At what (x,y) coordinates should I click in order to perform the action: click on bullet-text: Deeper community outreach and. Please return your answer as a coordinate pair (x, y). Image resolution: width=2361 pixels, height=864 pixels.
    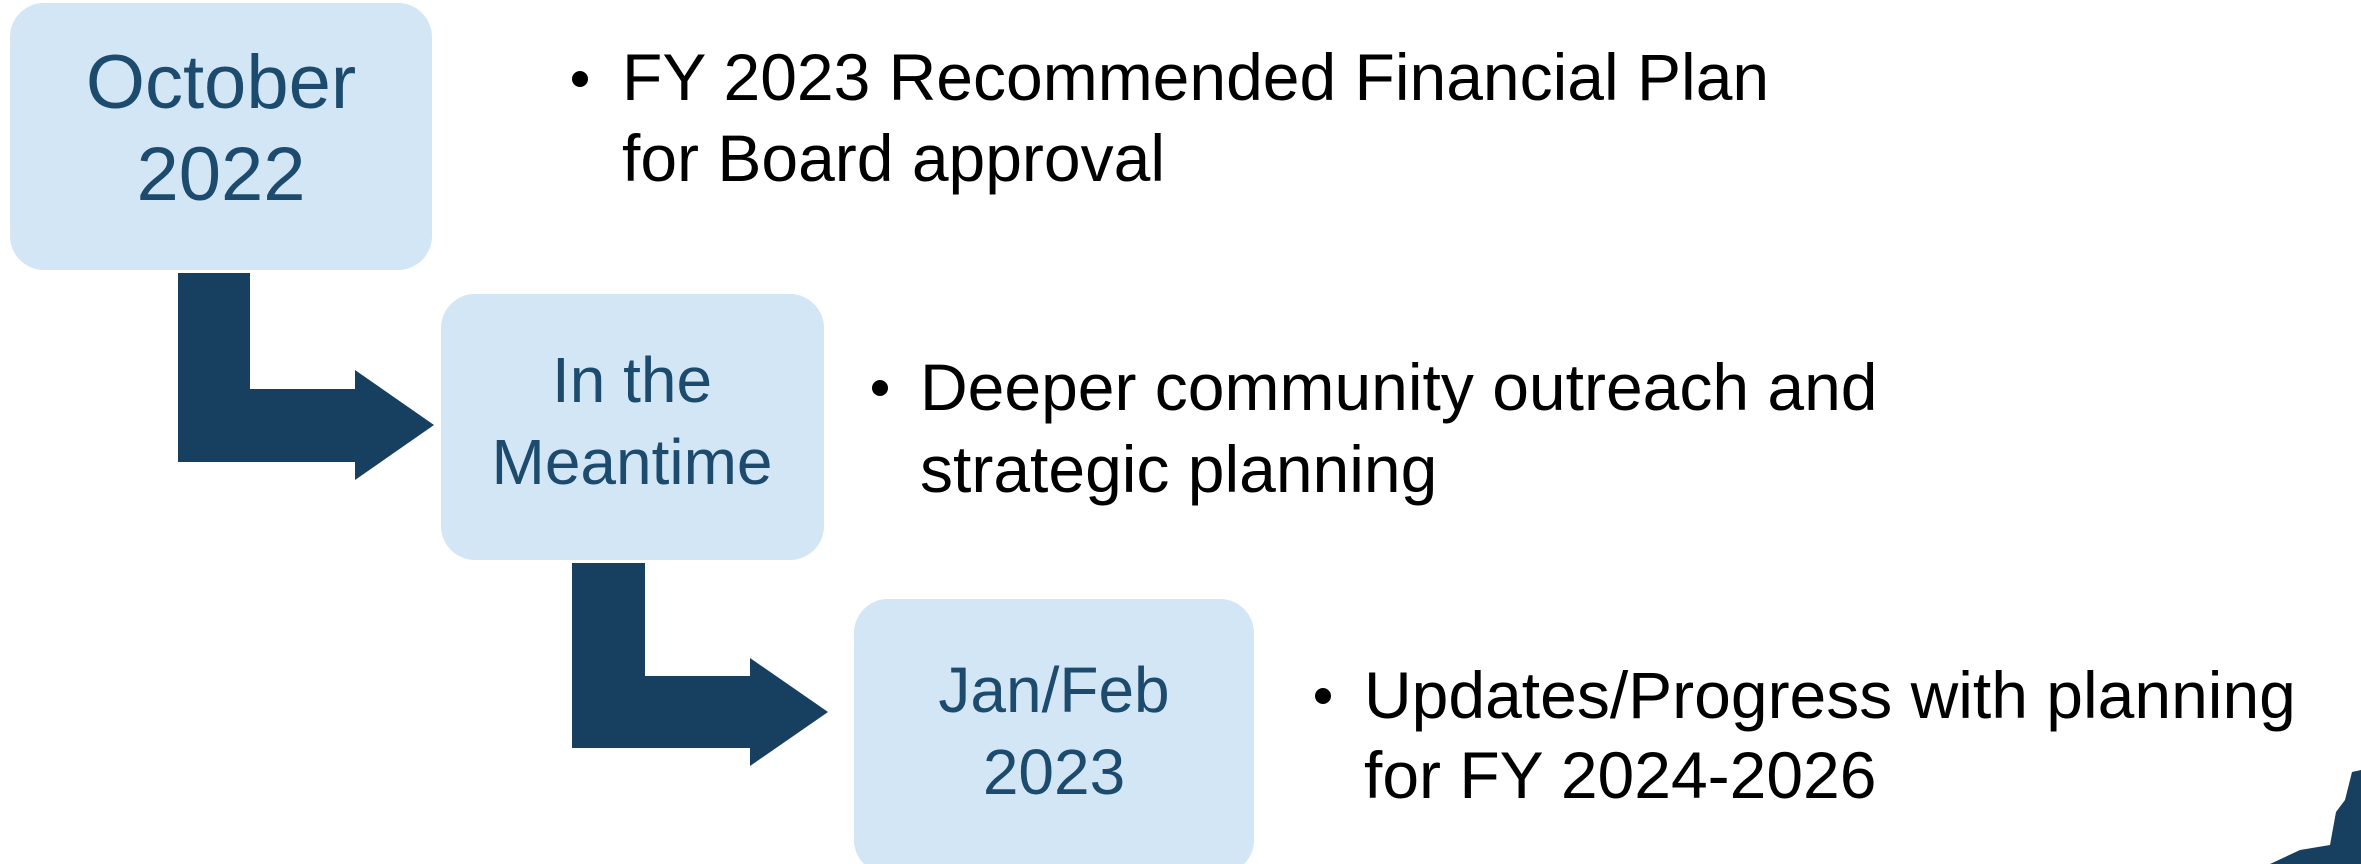
    Looking at the image, I should click on (1399, 387).